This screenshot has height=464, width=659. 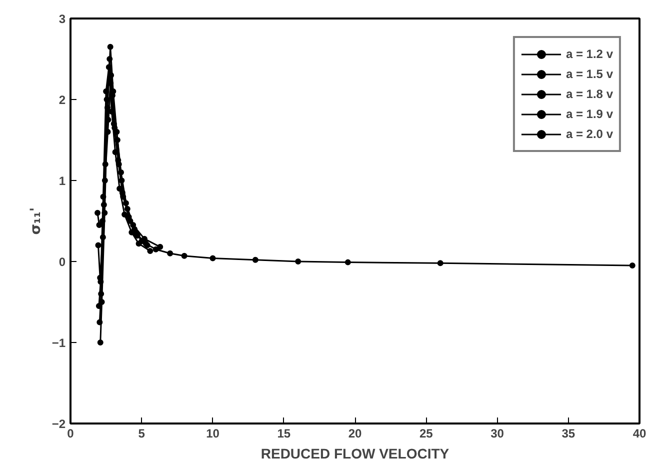 I want to click on x-tick-label: 40, so click(x=639, y=433).